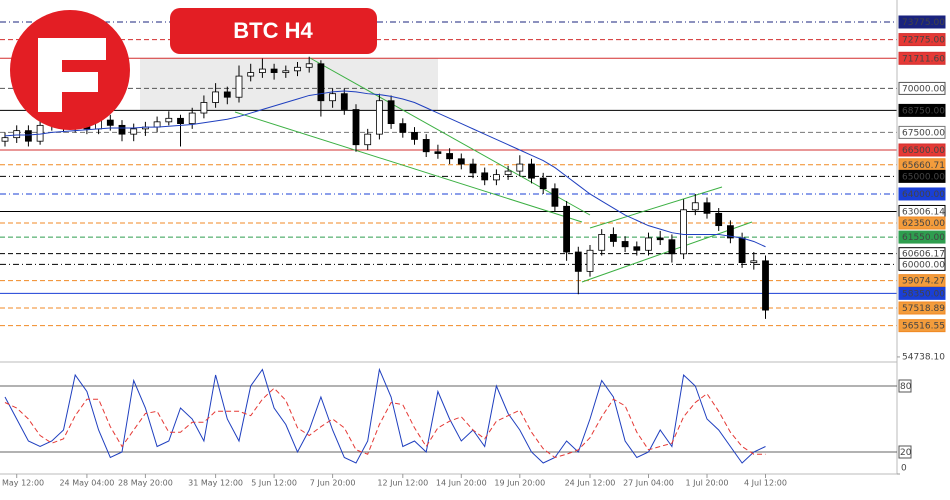  Describe the element at coordinates (333, 483) in the screenshot. I see `x-tick-label: 7 Jun 20:00` at that location.